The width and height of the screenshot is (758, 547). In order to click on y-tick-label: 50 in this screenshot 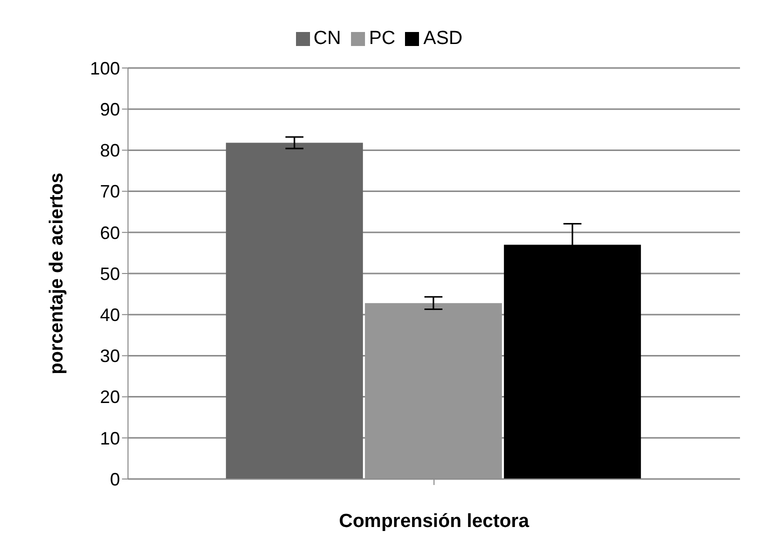, I will do `click(110, 274)`.